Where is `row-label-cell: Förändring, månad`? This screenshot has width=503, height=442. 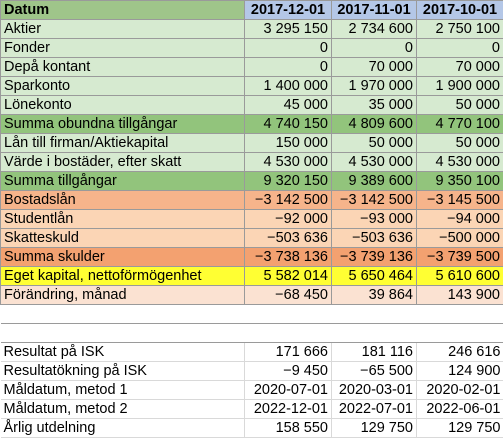
row-label-cell: Förändring, månad is located at coordinates (122, 295).